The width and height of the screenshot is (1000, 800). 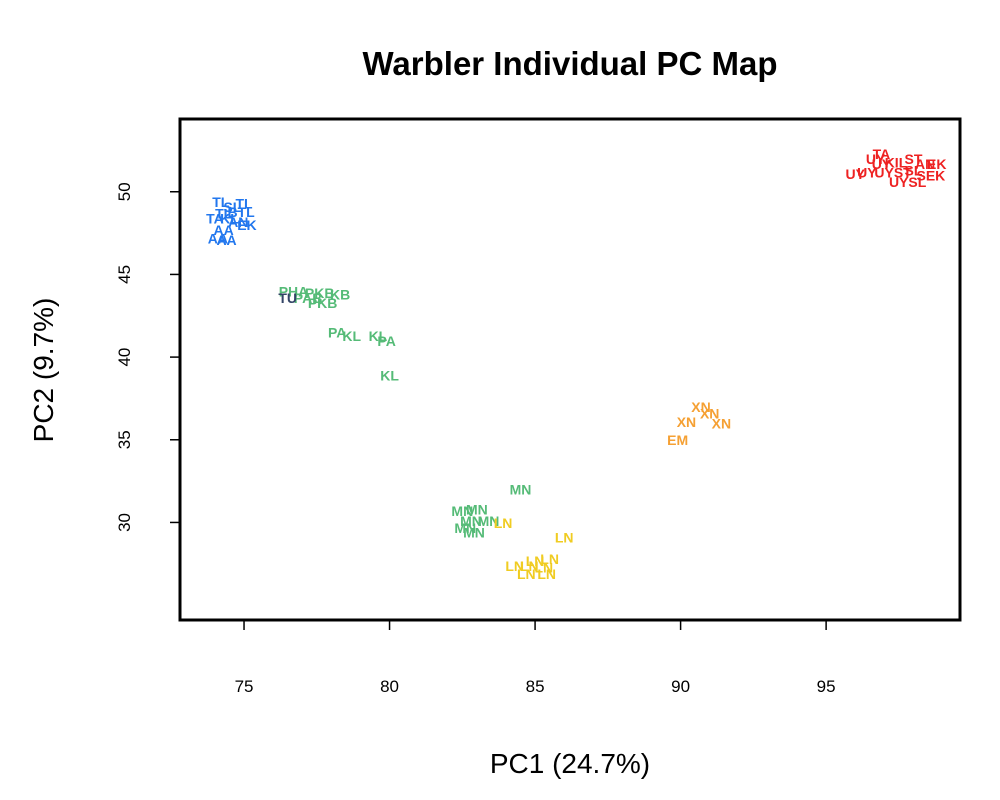 What do you see at coordinates (124, 439) in the screenshot?
I see `y-tick-label: 35` at bounding box center [124, 439].